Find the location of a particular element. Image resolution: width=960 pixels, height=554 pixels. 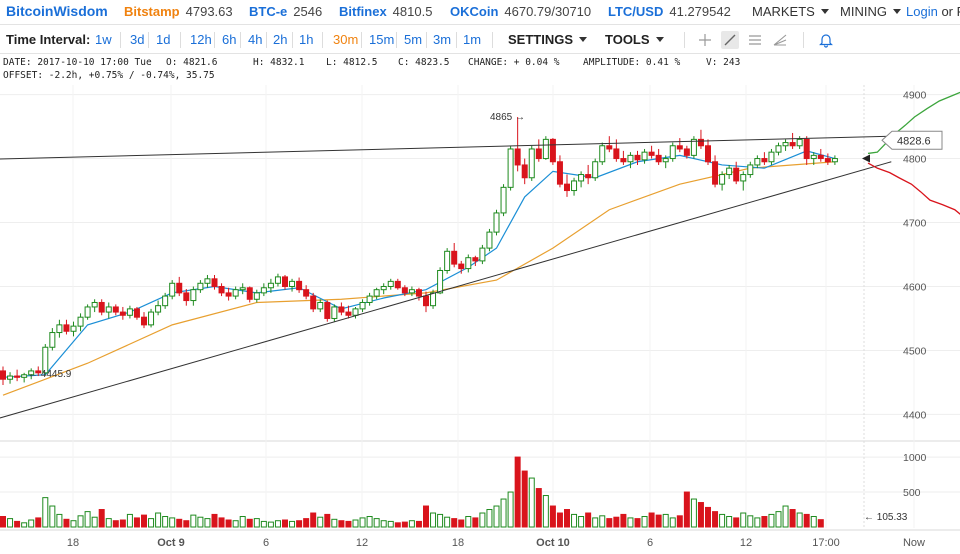

interval-2h: 2h is located at coordinates (280, 39).